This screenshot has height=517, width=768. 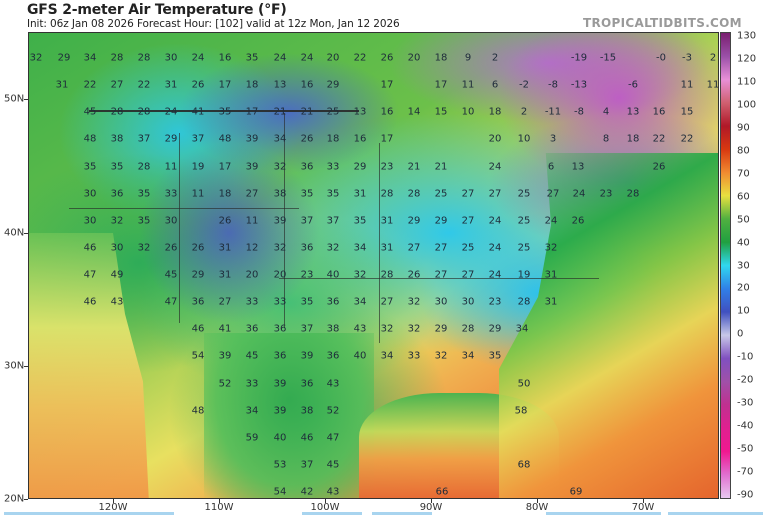 What do you see at coordinates (576, 492) in the screenshot?
I see `temperature-label: 69` at bounding box center [576, 492].